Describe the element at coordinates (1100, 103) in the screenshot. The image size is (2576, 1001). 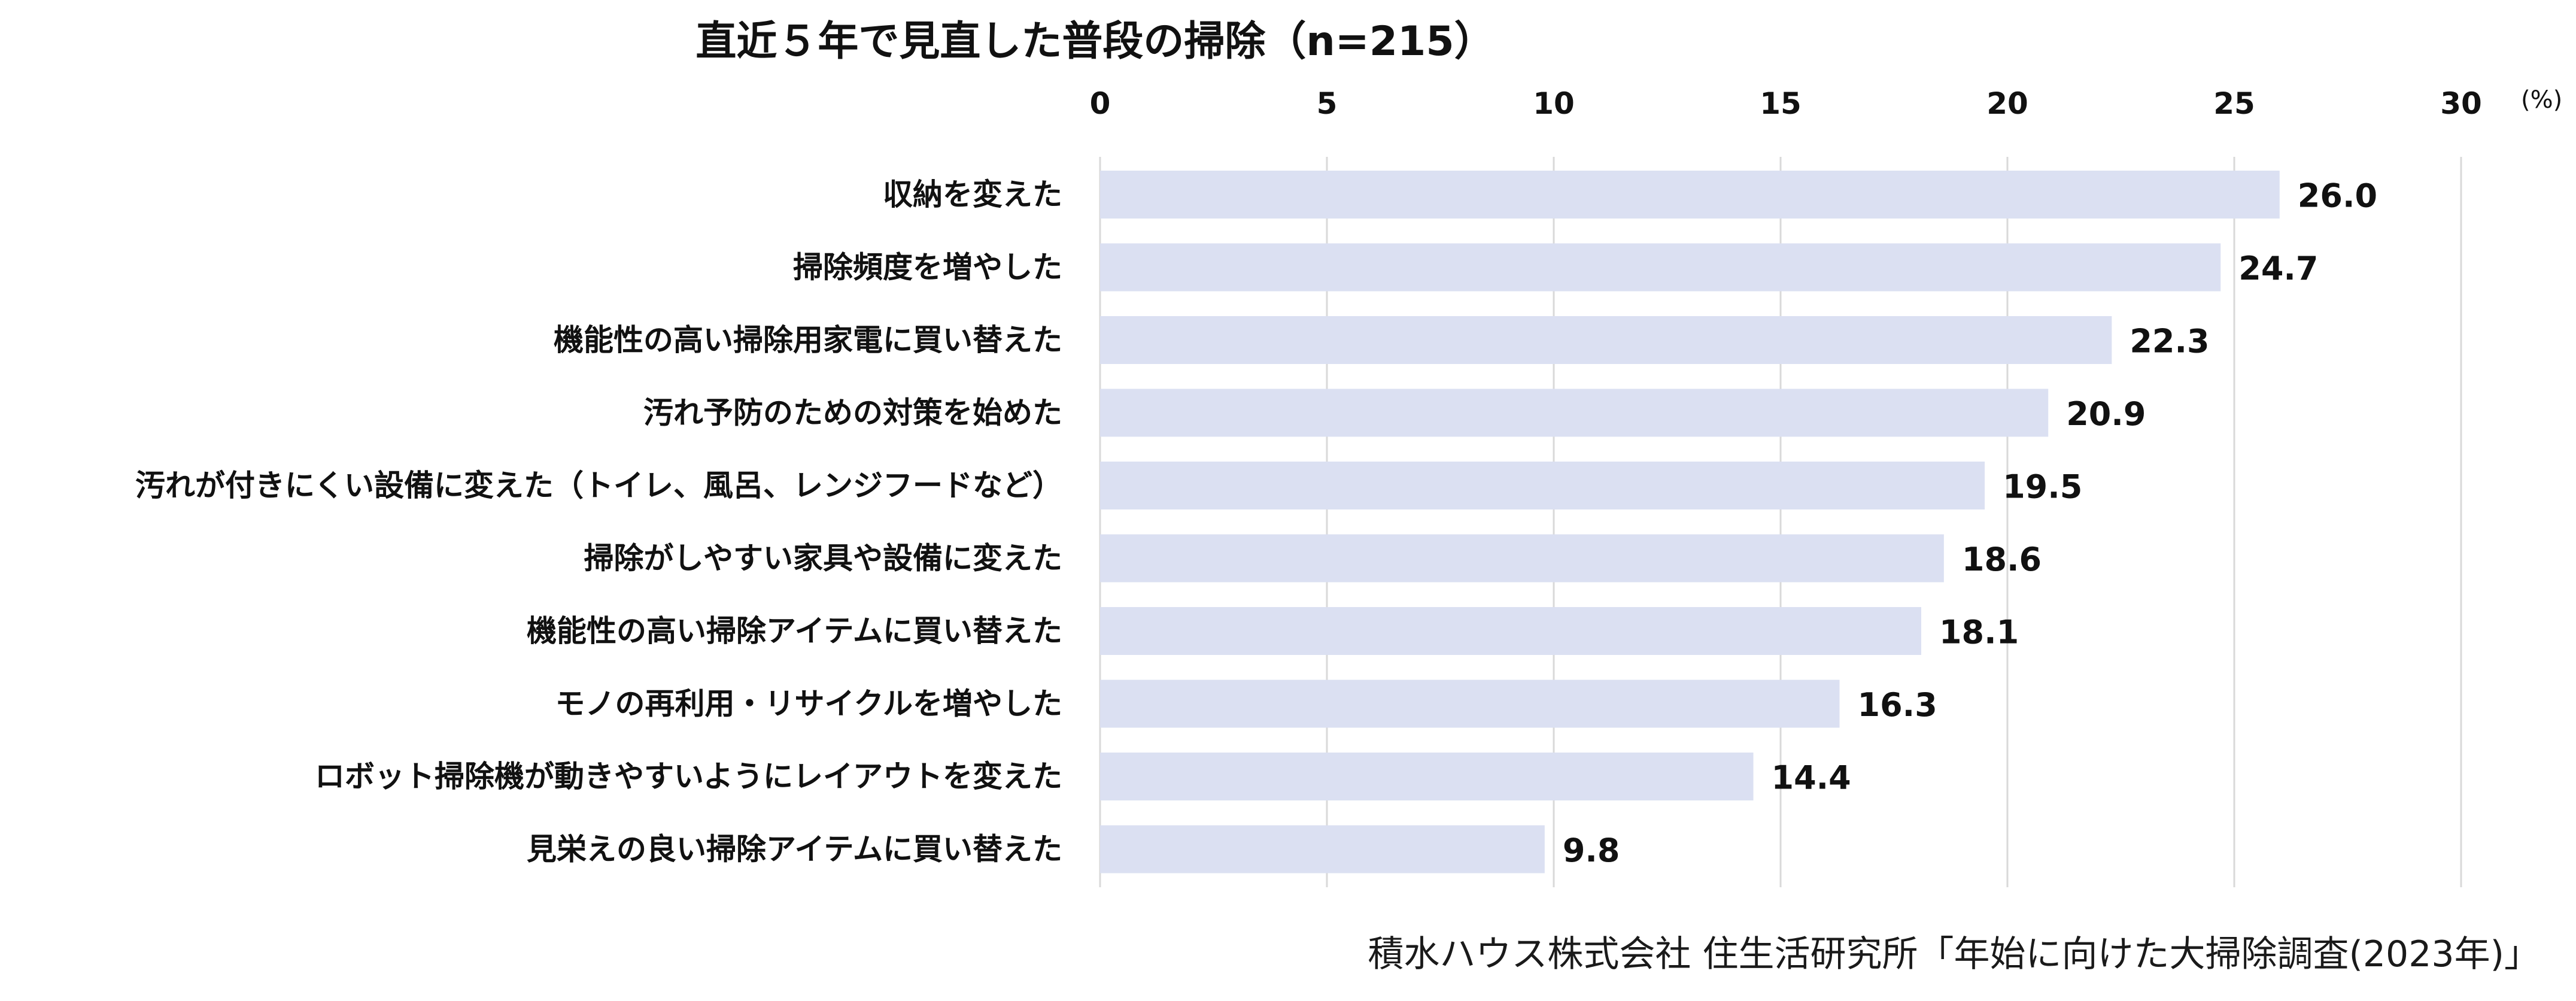
I see `x-tick-label: 0` at that location.